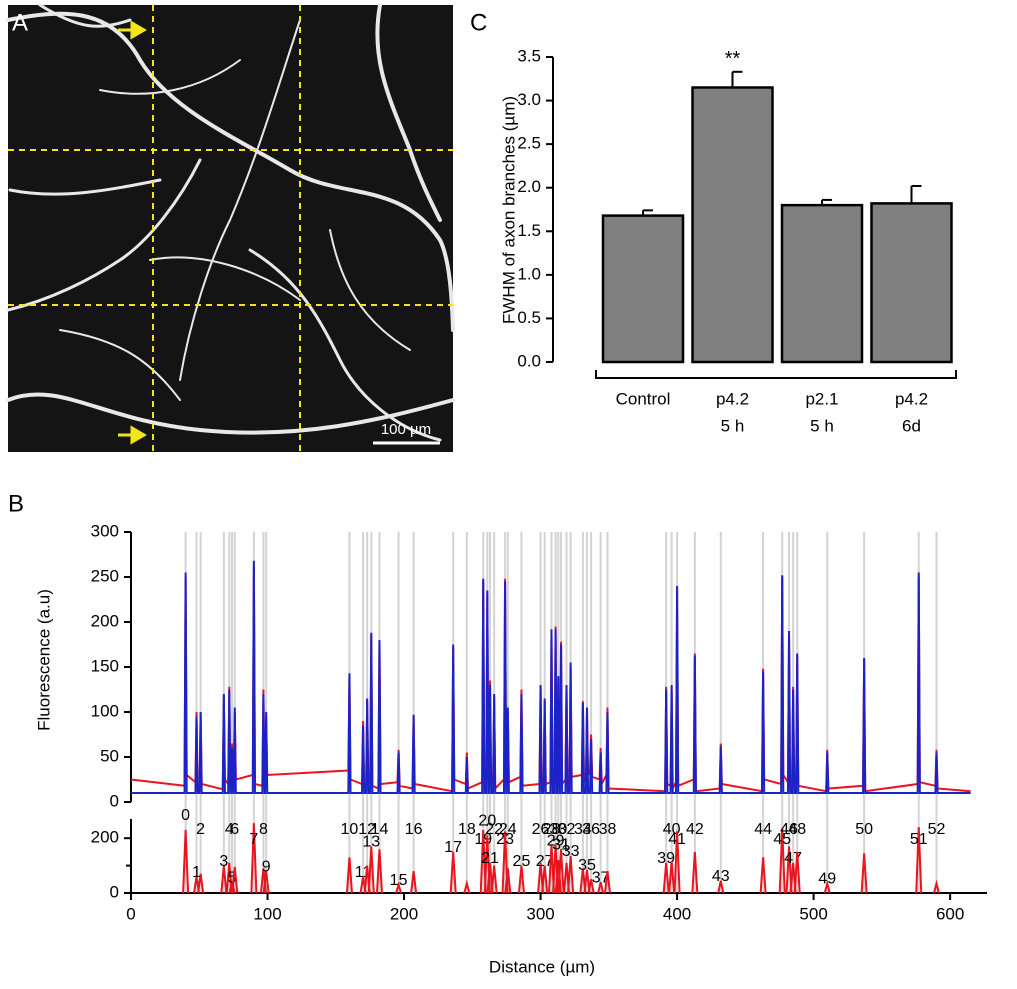 The image size is (1017, 989). Describe the element at coordinates (490, 858) in the screenshot. I see `peak-label: 21` at that location.